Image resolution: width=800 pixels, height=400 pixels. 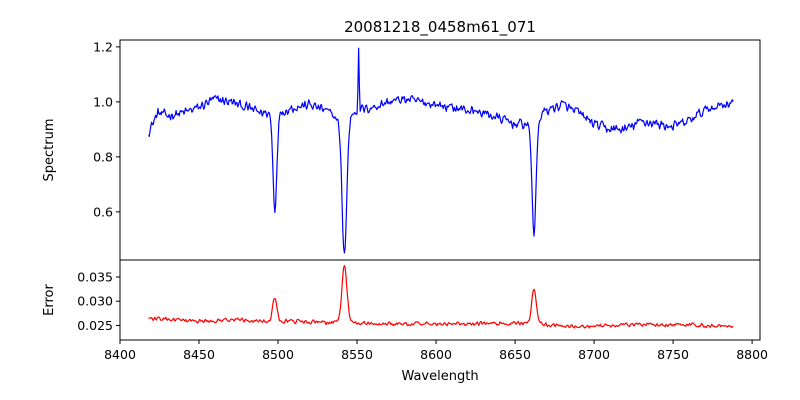 I want to click on error-y-tick-label: 0.035, so click(x=95, y=276).